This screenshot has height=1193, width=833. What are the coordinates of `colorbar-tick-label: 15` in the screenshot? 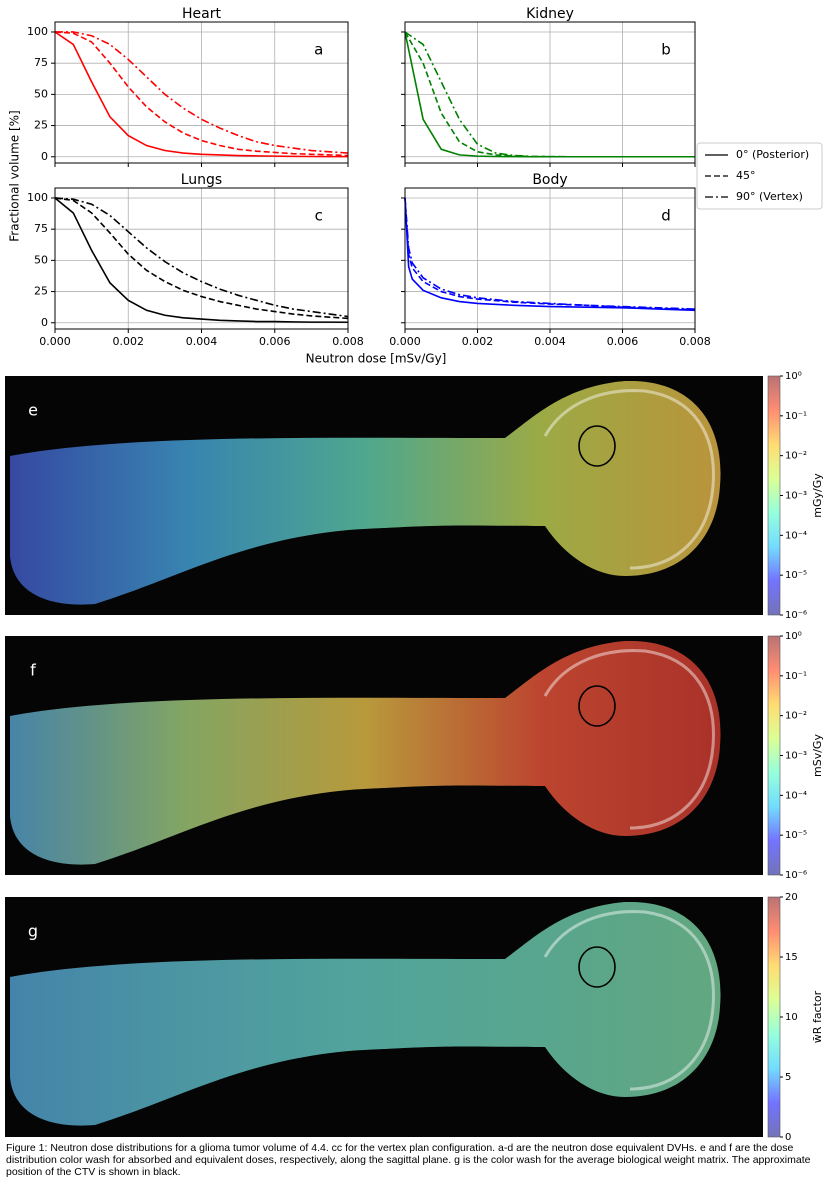 It's located at (791, 957).